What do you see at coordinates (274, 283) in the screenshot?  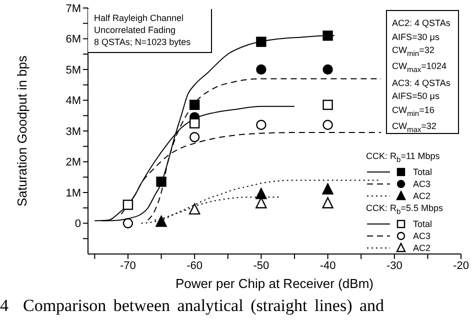 I see `x-axis-title: Power per Chip at Receiver (dBm)` at bounding box center [274, 283].